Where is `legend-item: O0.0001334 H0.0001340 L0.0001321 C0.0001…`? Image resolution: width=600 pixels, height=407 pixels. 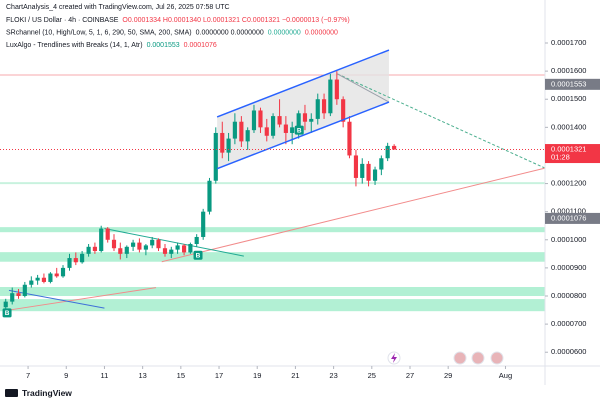 legend-item: O0.0001334 H0.0001340 L0.0001321 C0.0001… is located at coordinates (235, 20).